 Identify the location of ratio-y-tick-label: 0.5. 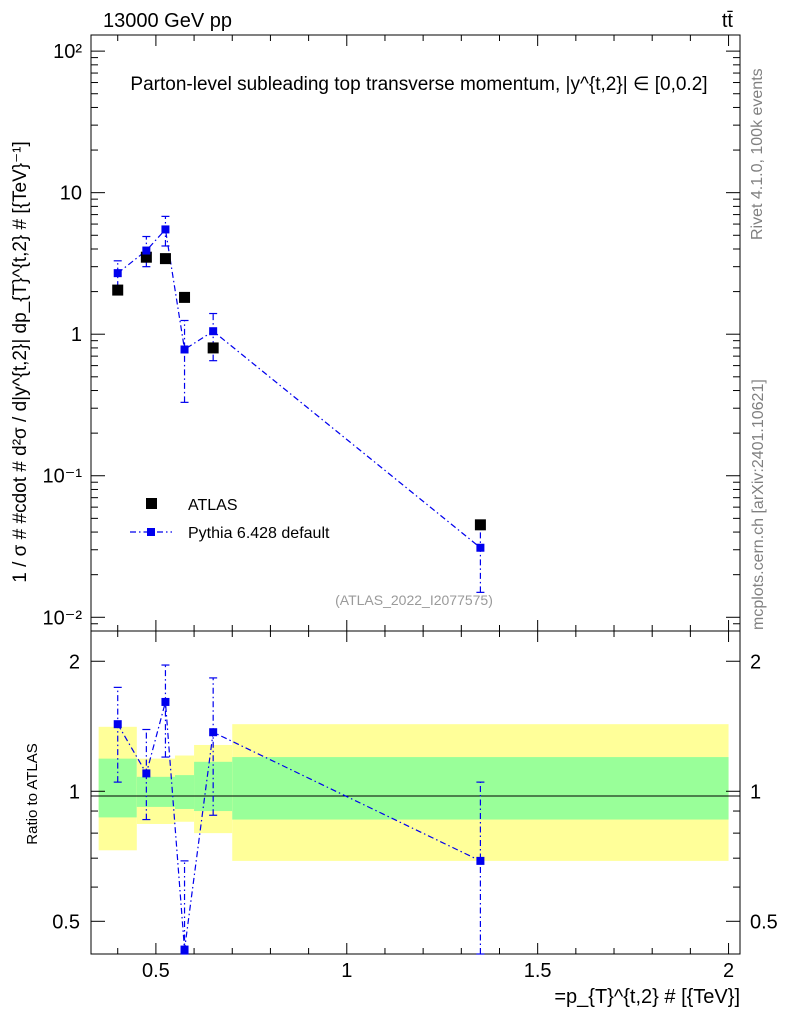
(66, 922).